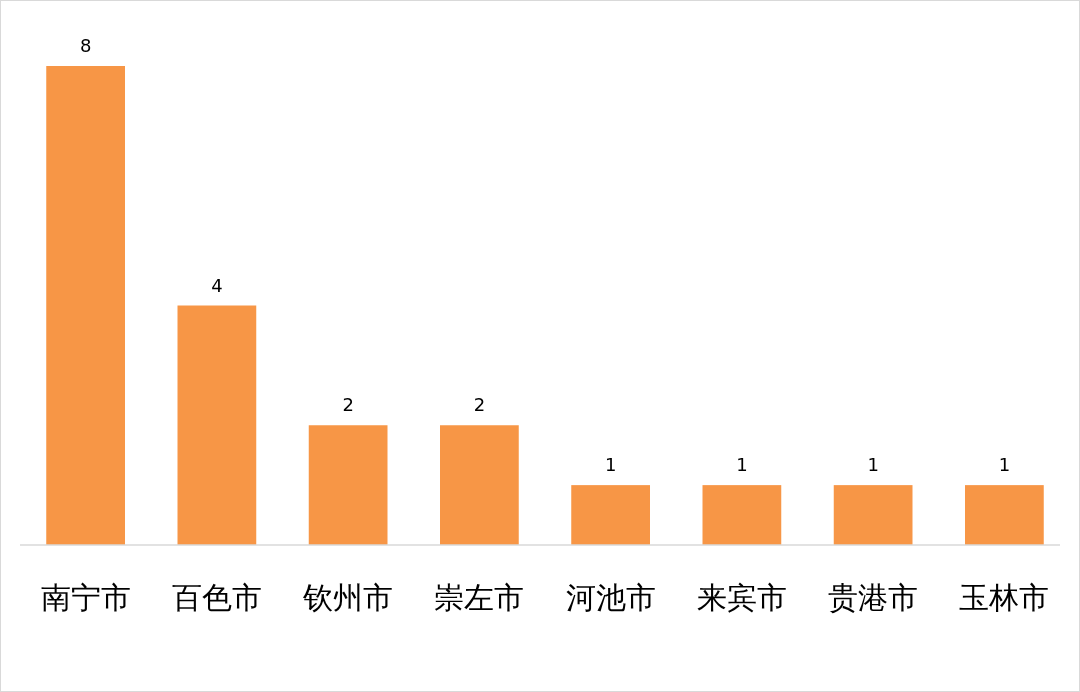 Image resolution: width=1080 pixels, height=692 pixels. What do you see at coordinates (610, 597) in the screenshot?
I see `x-tick-label: 河池市` at bounding box center [610, 597].